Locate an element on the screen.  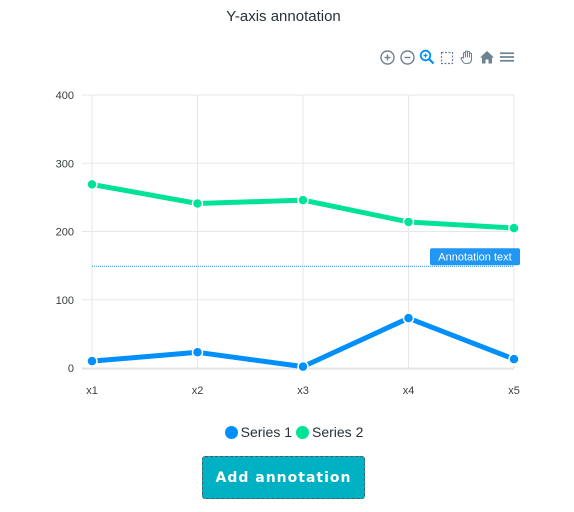
home-icon is located at coordinates (487, 57).